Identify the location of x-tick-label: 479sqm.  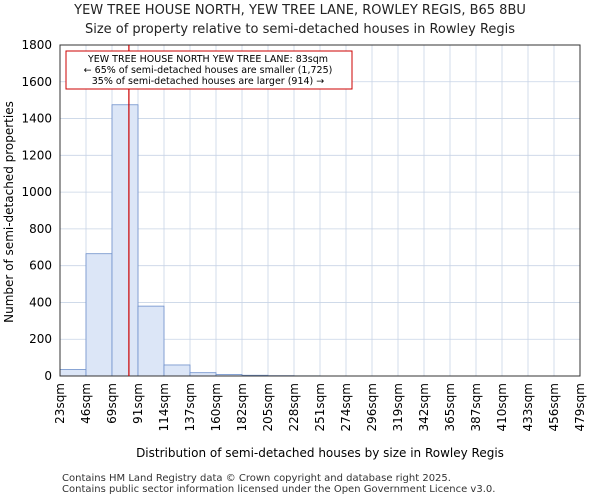
(580, 407).